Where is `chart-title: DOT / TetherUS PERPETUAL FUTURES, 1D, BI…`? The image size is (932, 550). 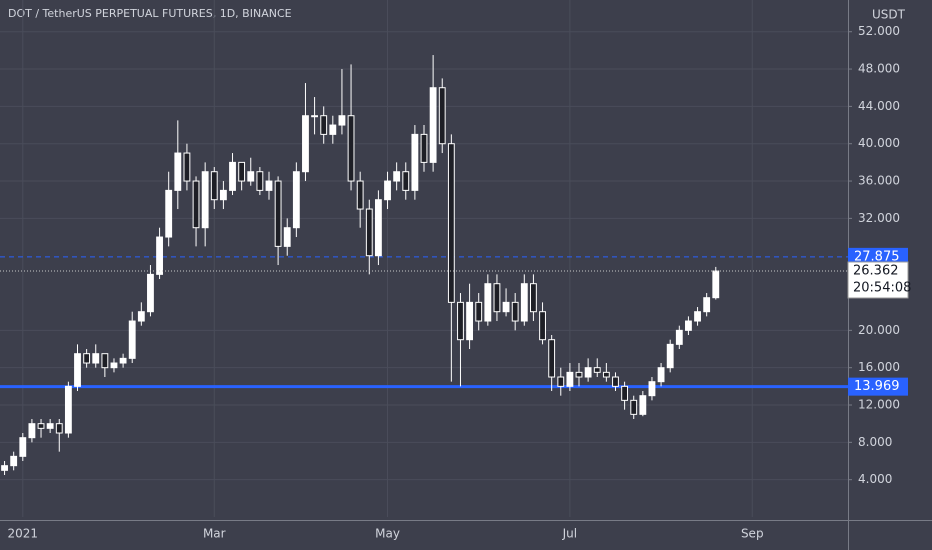
chart-title: DOT / TetherUS PERPETUAL FUTURES, 1D, BI… is located at coordinates (150, 13).